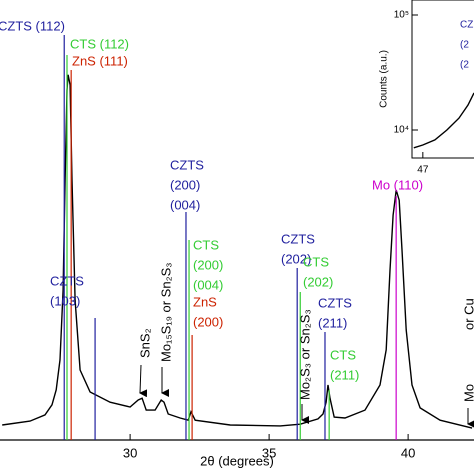 This screenshot has width=474, height=474. Describe the element at coordinates (237, 460) in the screenshot. I see `x-axis-label: 2θ (degrees)` at that location.